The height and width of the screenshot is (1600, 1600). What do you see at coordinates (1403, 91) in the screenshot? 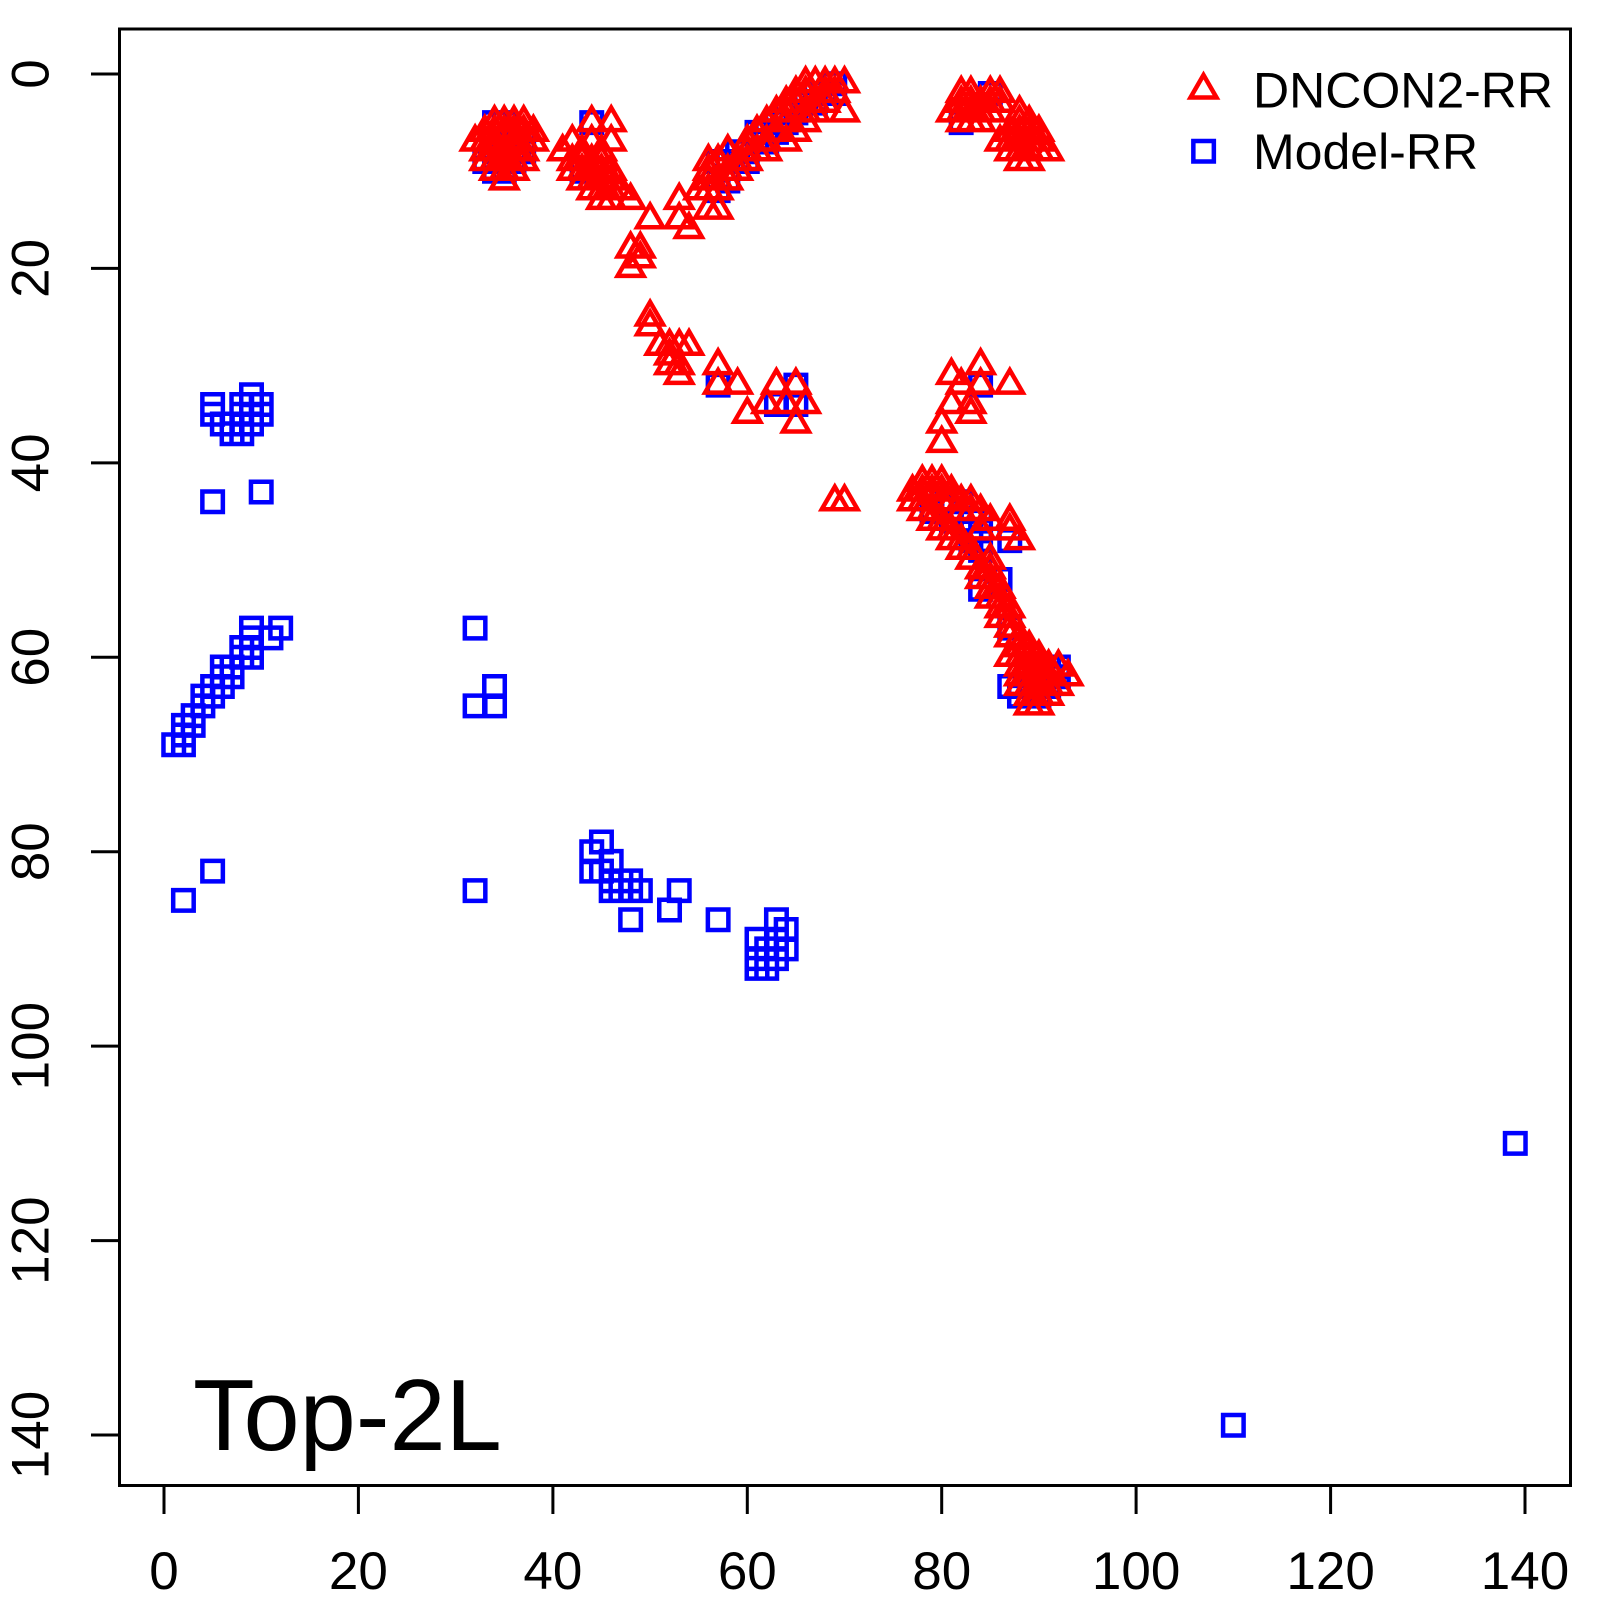
I see `svg-text: DNCON2-RR` at bounding box center [1403, 91].